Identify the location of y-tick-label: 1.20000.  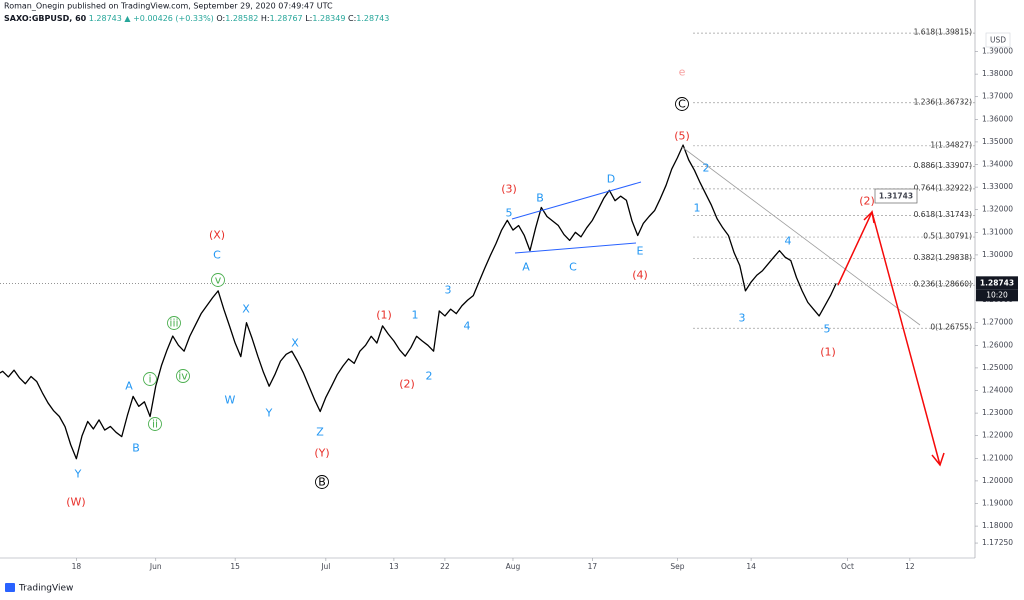
(997, 480).